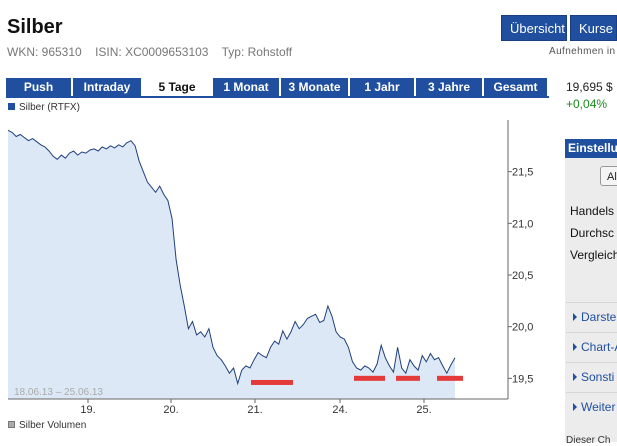 The image size is (617, 446). I want to click on legend-swatch, so click(11, 106).